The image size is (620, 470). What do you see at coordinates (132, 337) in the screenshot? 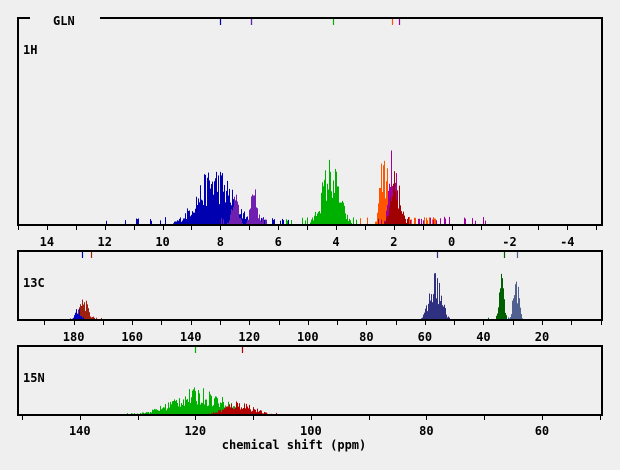
I see `tick-label: 160` at bounding box center [132, 337].